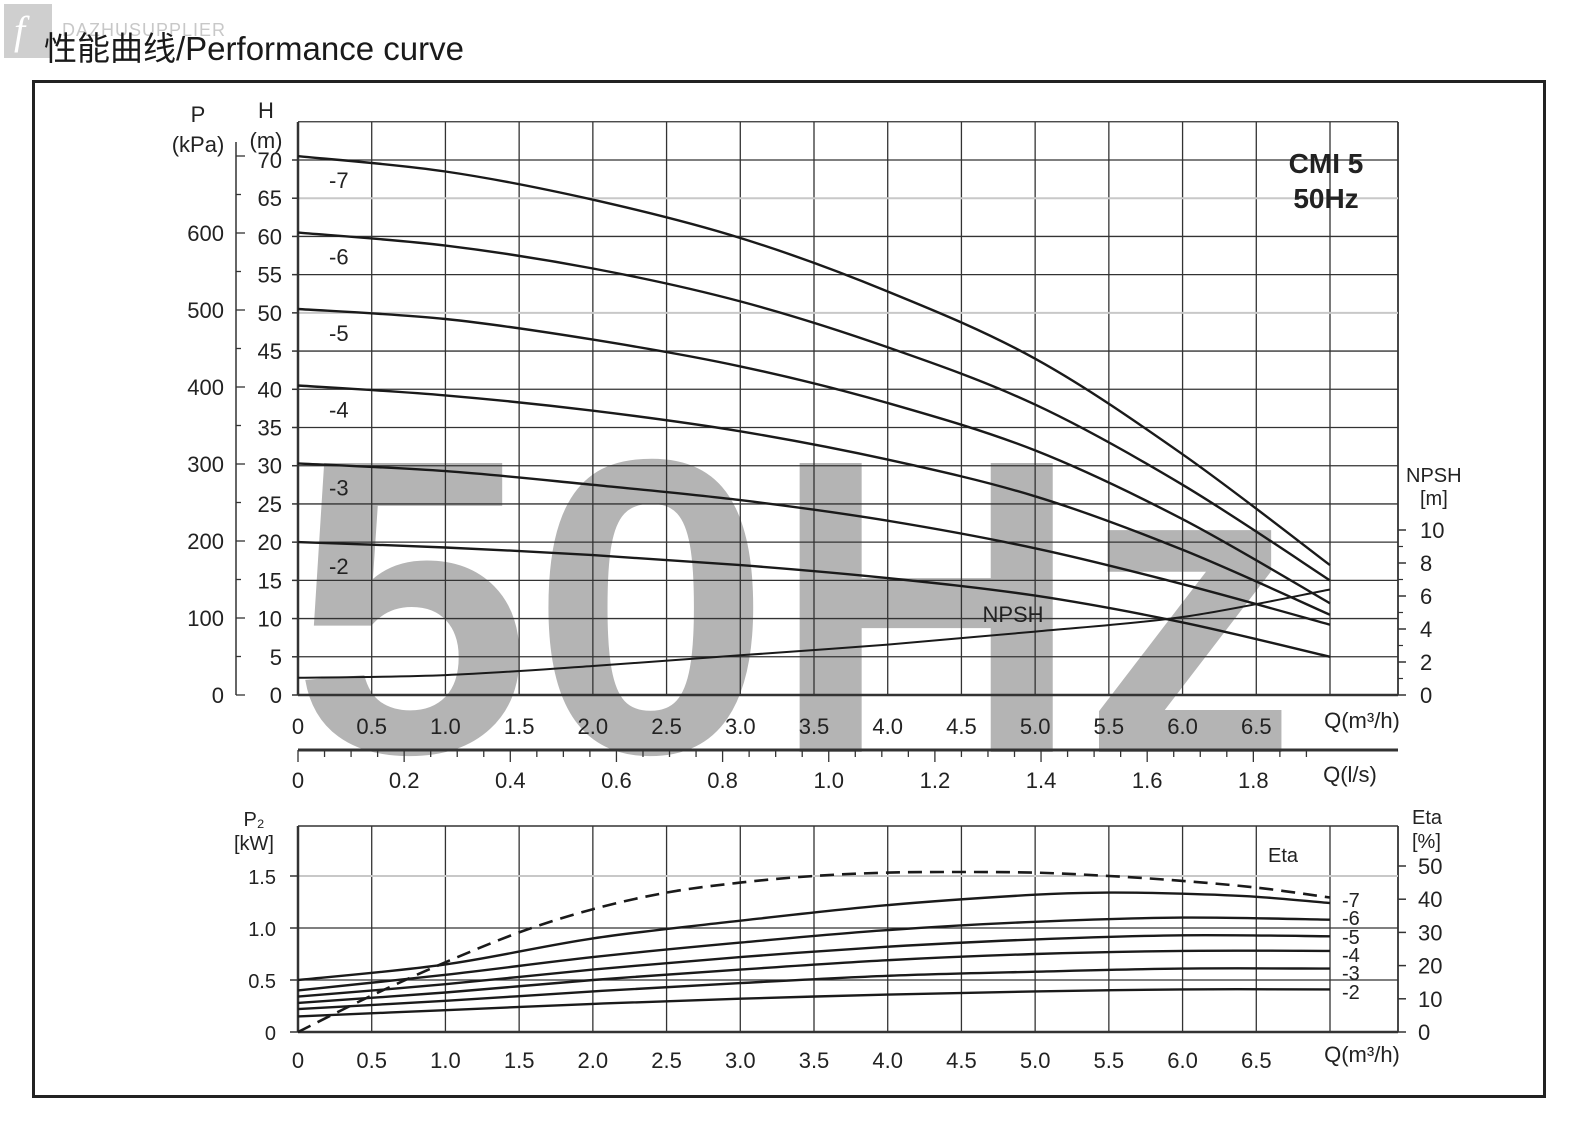 The width and height of the screenshot is (1573, 1121). Describe the element at coordinates (339, 333) in the screenshot. I see `head-curve-label: -5` at that location.